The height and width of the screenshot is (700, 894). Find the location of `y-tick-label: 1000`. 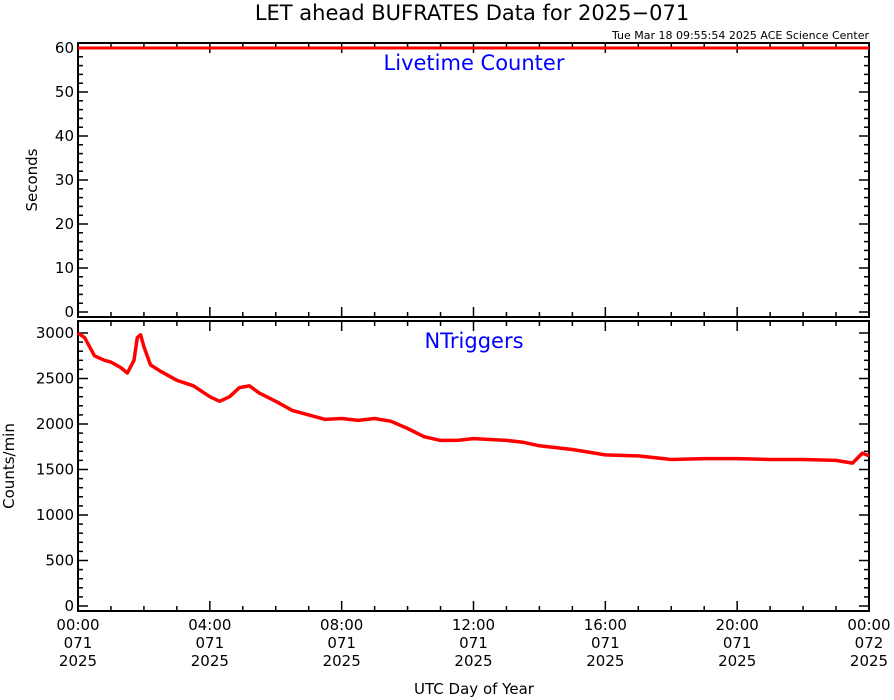

y-tick-label: 1000 is located at coordinates (55, 515).